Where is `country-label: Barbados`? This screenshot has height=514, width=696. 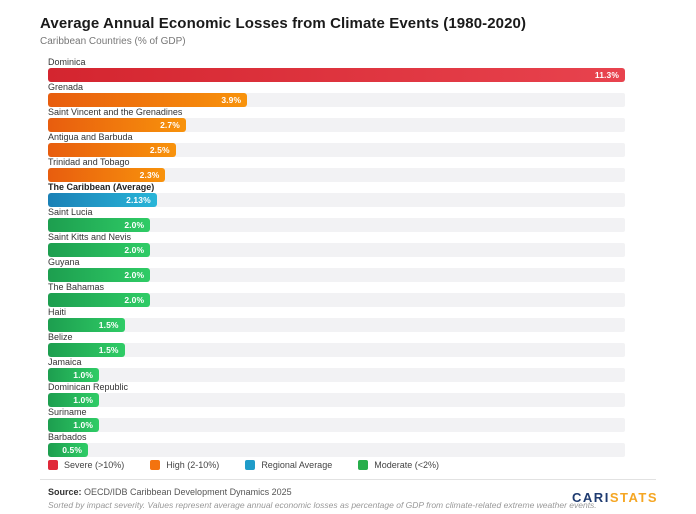
country-label: Barbados is located at coordinates (67, 437).